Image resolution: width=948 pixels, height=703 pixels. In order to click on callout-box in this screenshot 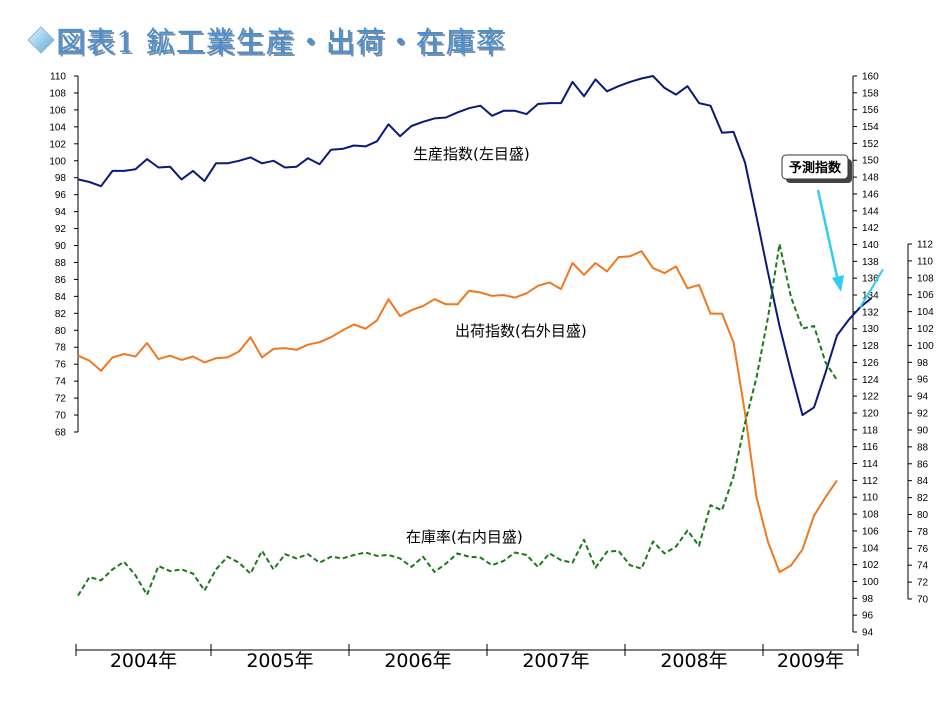, I will do `click(815, 167)`.